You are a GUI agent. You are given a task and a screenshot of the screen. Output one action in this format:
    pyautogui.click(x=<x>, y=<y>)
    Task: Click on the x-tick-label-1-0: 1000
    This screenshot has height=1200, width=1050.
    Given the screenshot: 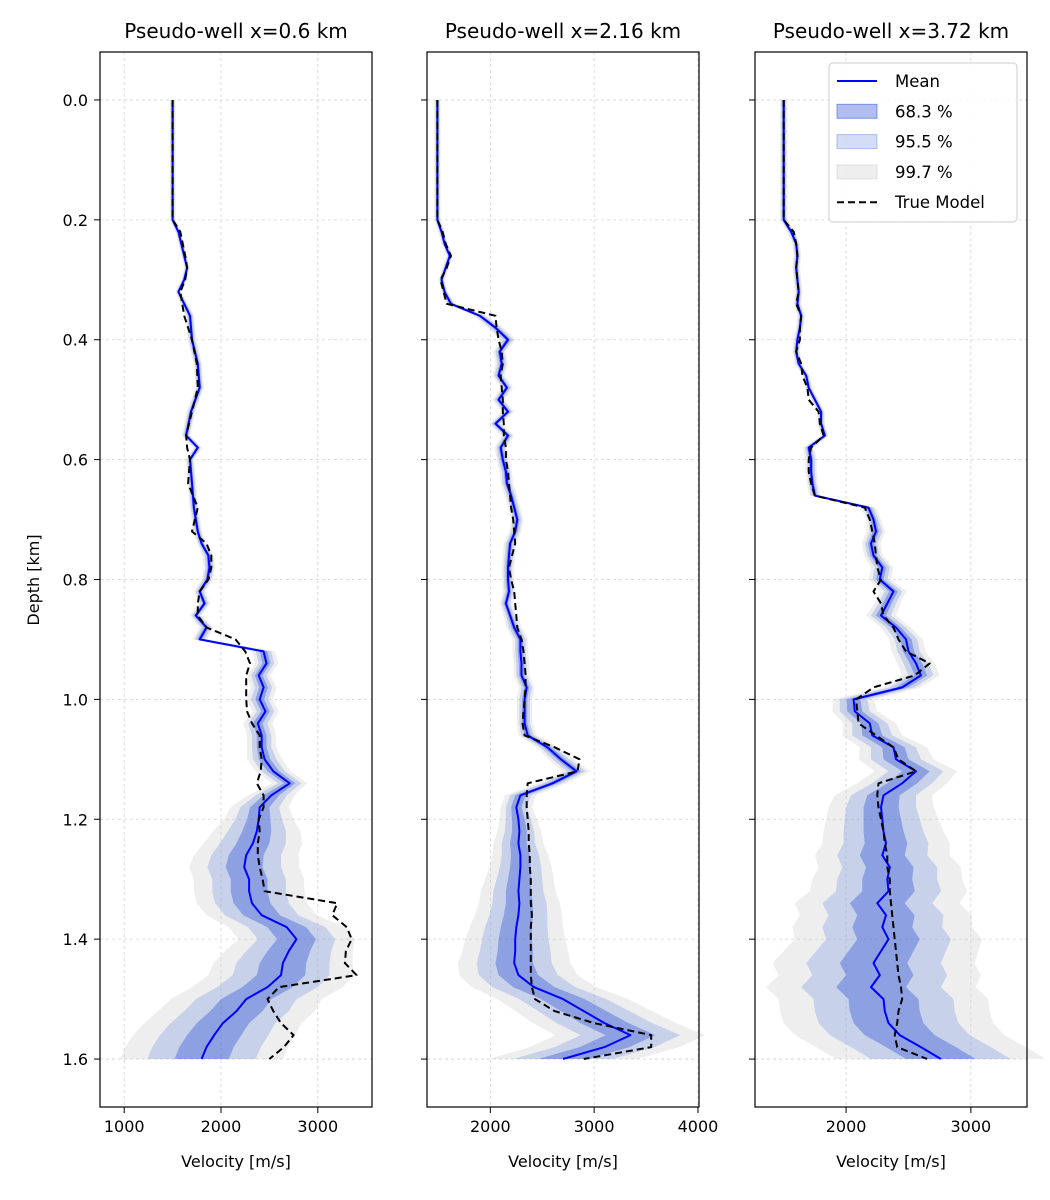 What is the action you would take?
    pyautogui.click(x=124, y=1126)
    